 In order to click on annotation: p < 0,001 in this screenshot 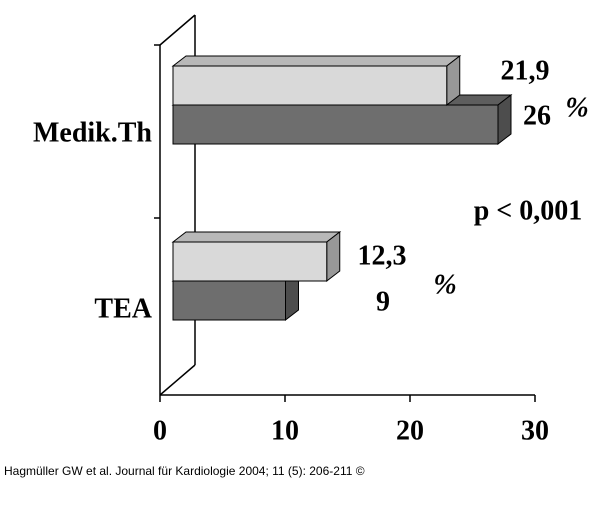, I will do `click(528, 210)`.